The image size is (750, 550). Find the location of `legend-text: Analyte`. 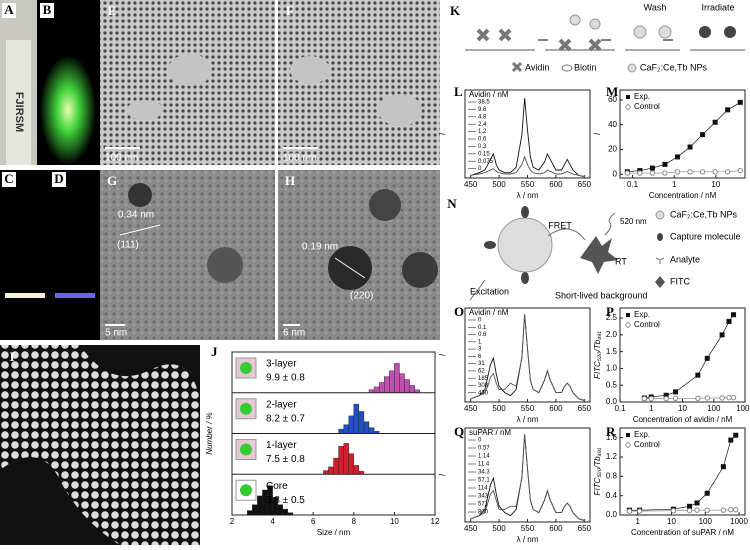

legend-text: Analyte is located at coordinates (685, 259).